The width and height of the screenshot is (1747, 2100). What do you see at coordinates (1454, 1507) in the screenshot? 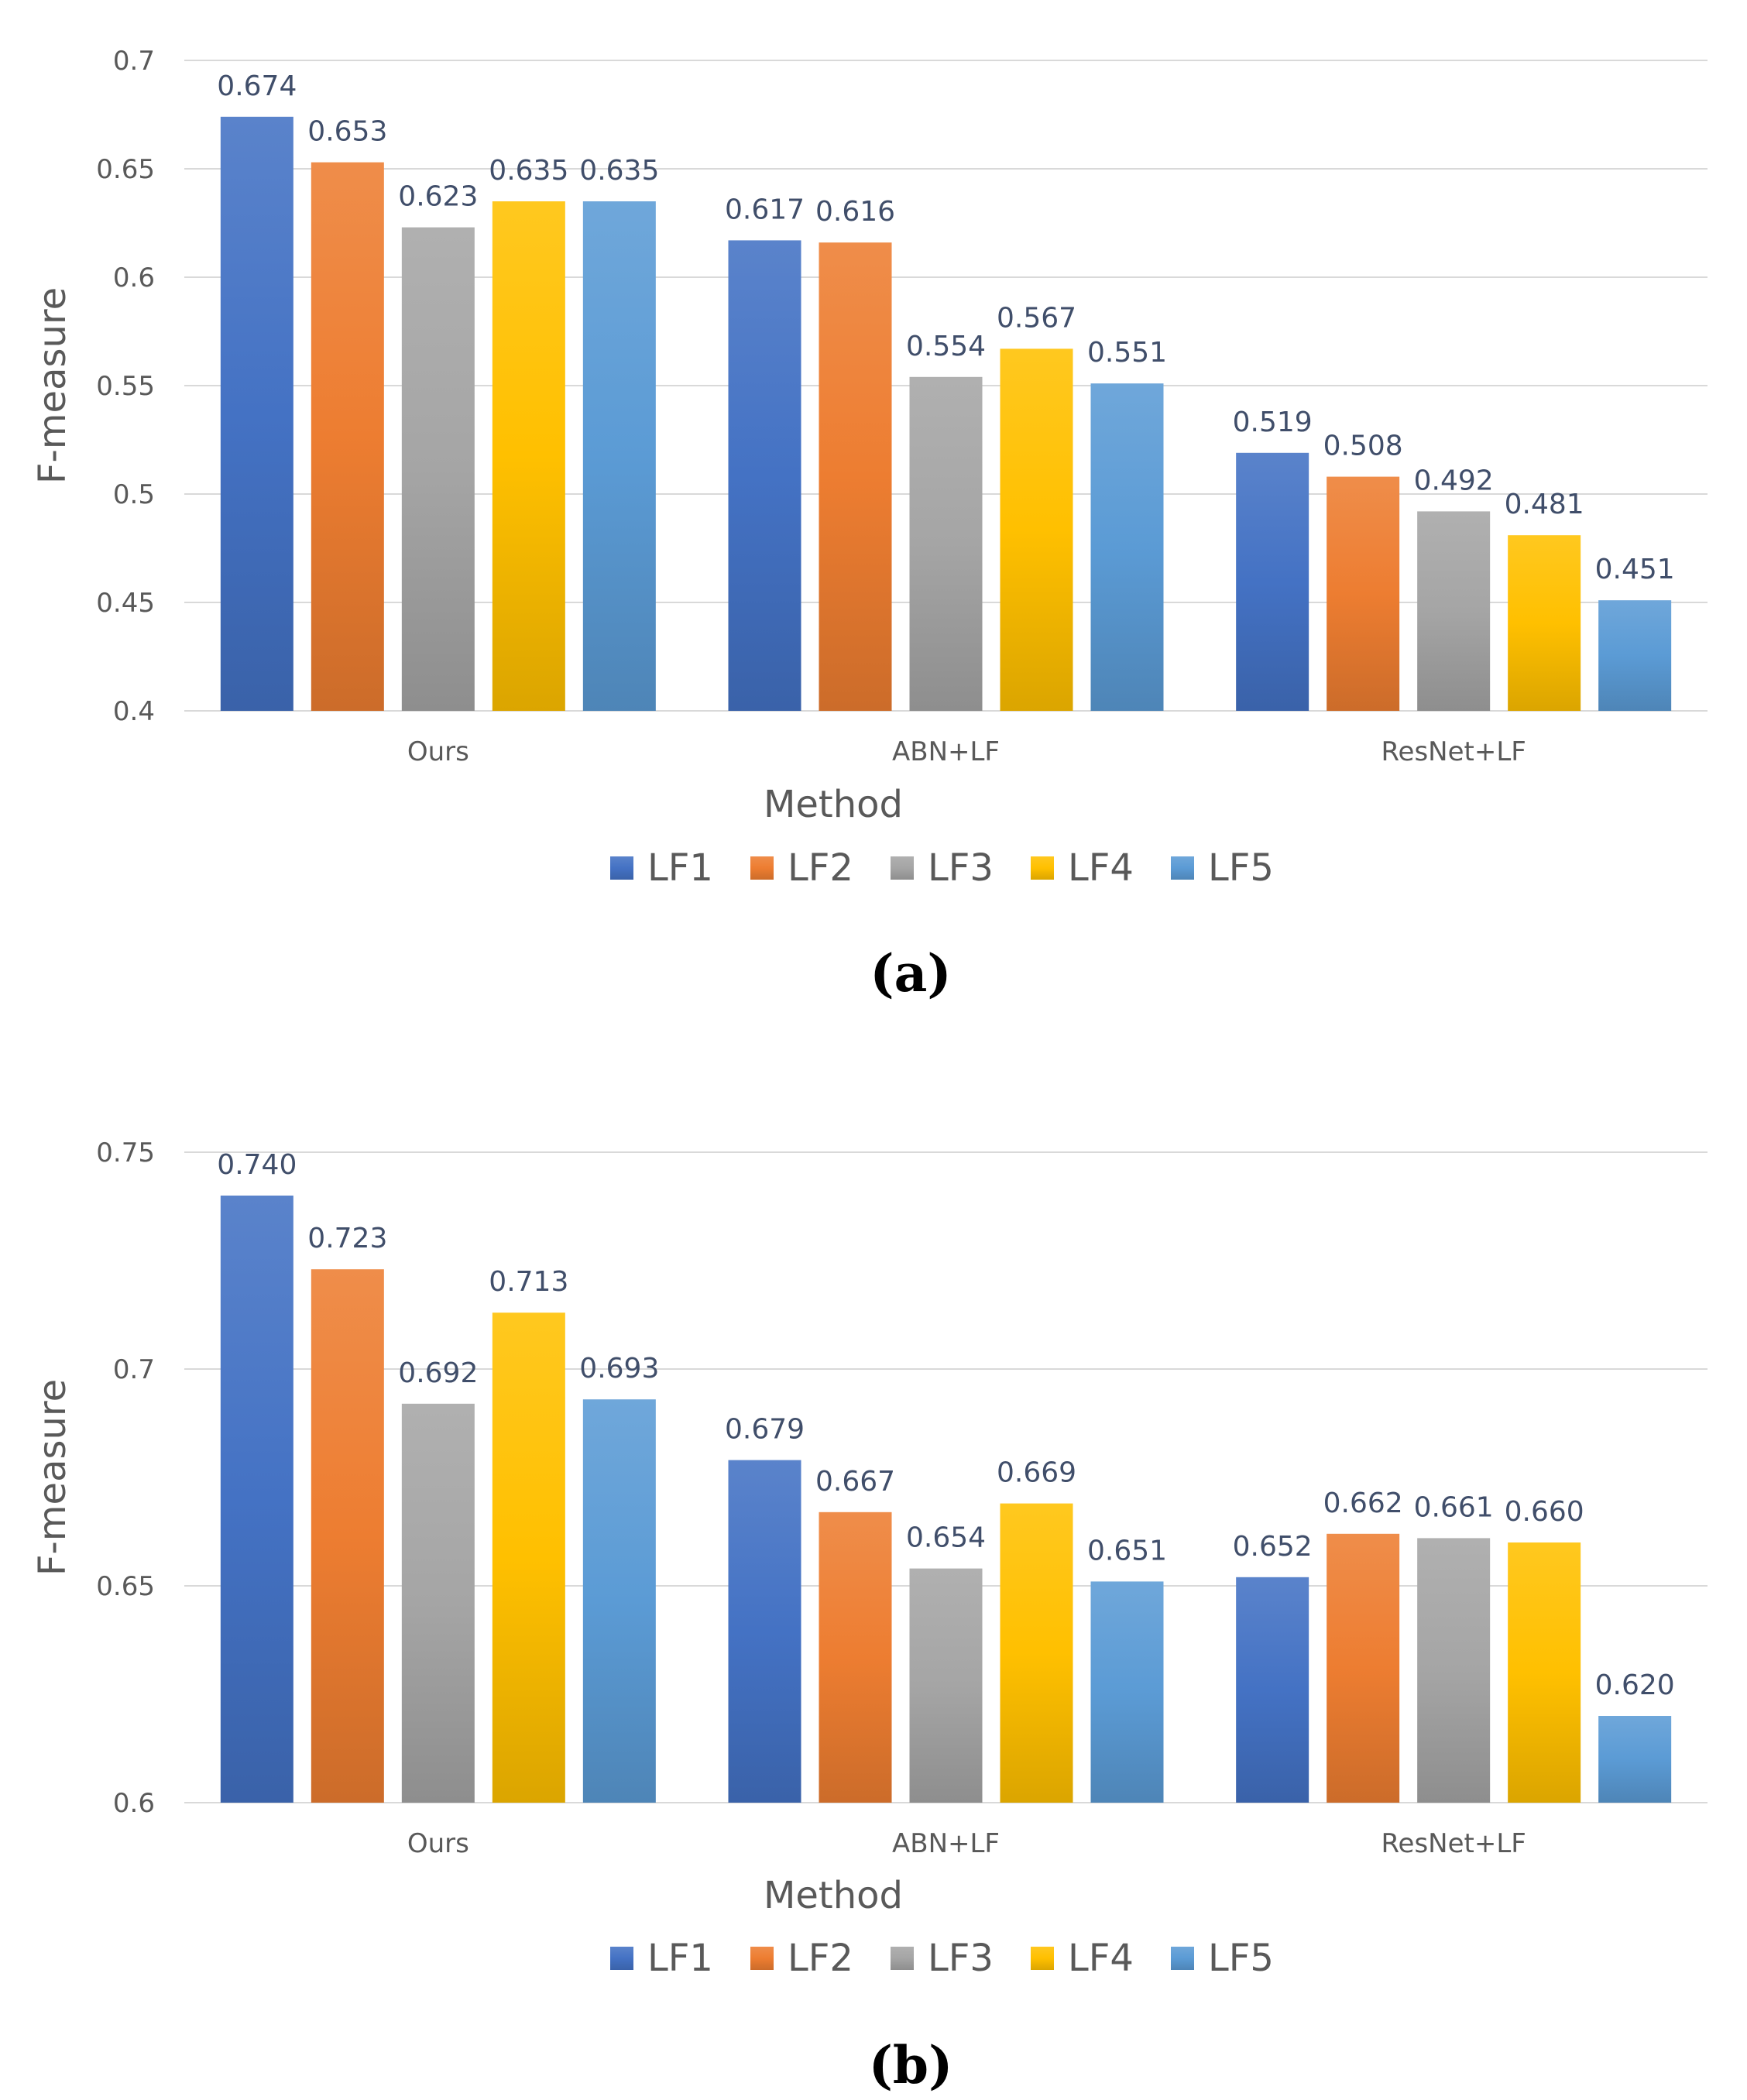
I see `data-label: 0.661` at bounding box center [1454, 1507].